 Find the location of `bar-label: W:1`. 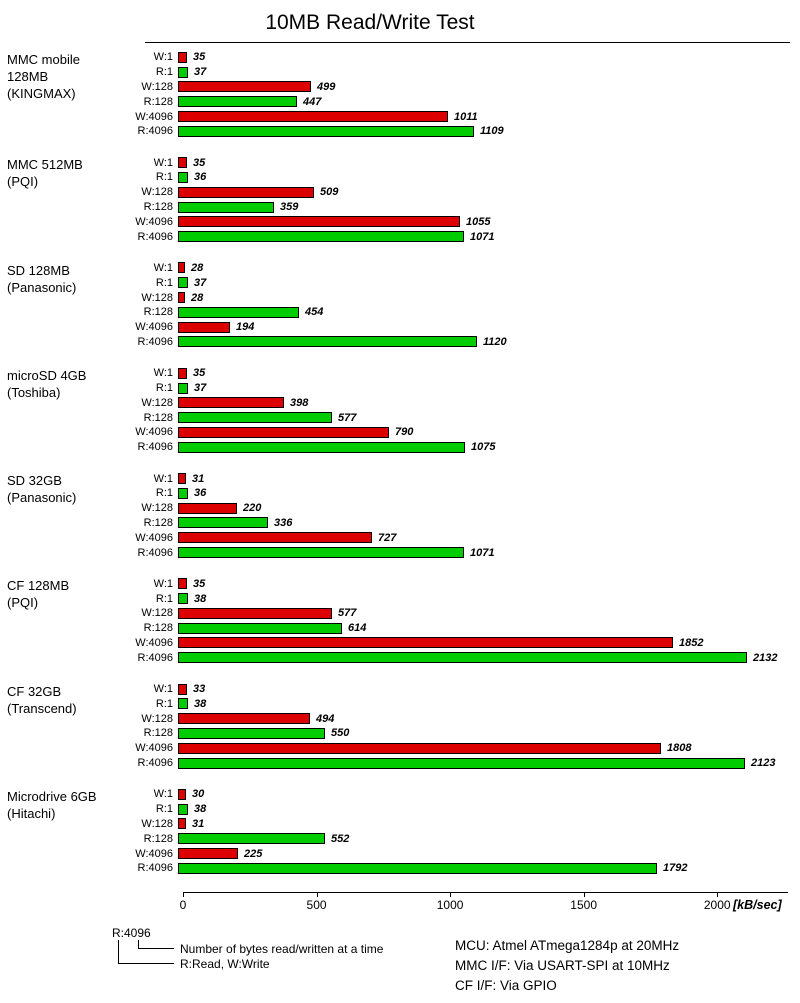

bar-label: W:1 is located at coordinates (163, 267).